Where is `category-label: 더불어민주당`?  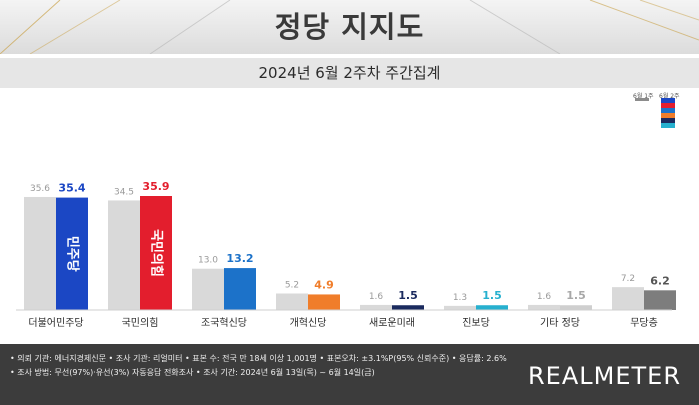 category-label: 더불어민주당 is located at coordinates (55, 323).